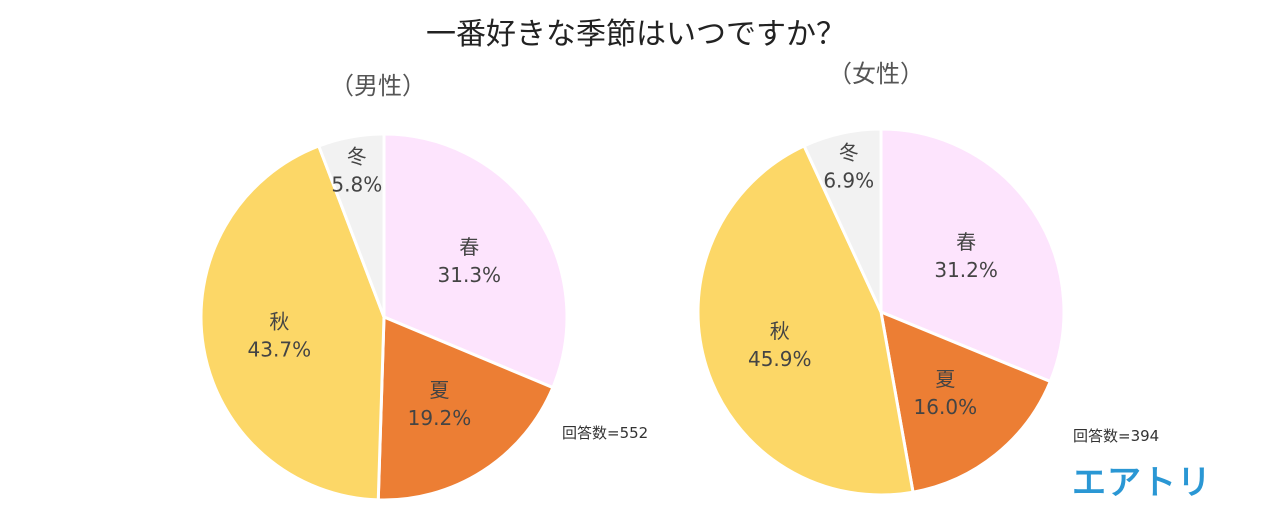 The height and width of the screenshot is (517, 1285). Describe the element at coordinates (946, 407) in the screenshot. I see `slice-value-female-summer: 16.0%` at that location.